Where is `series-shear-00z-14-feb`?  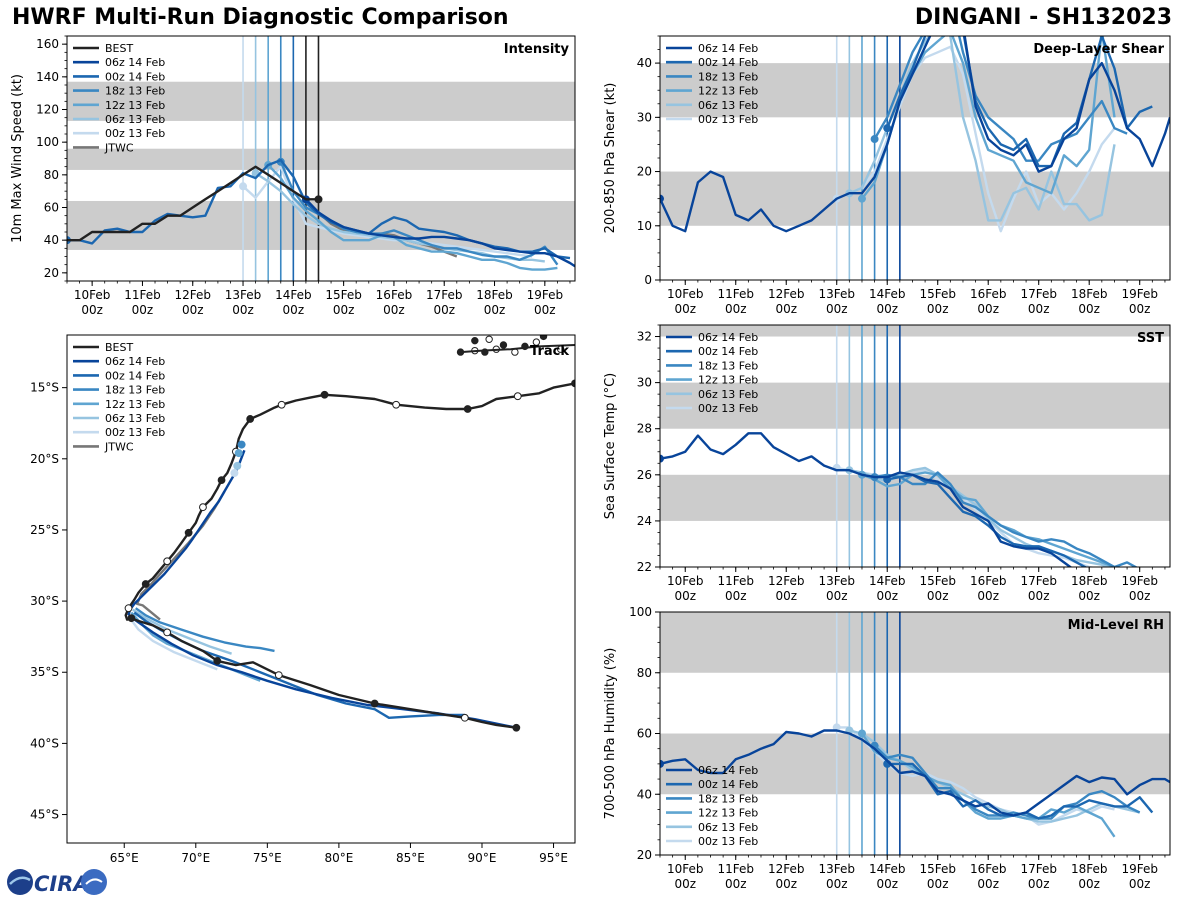 series-shear-00z-14-feb is located at coordinates (1019, 102).